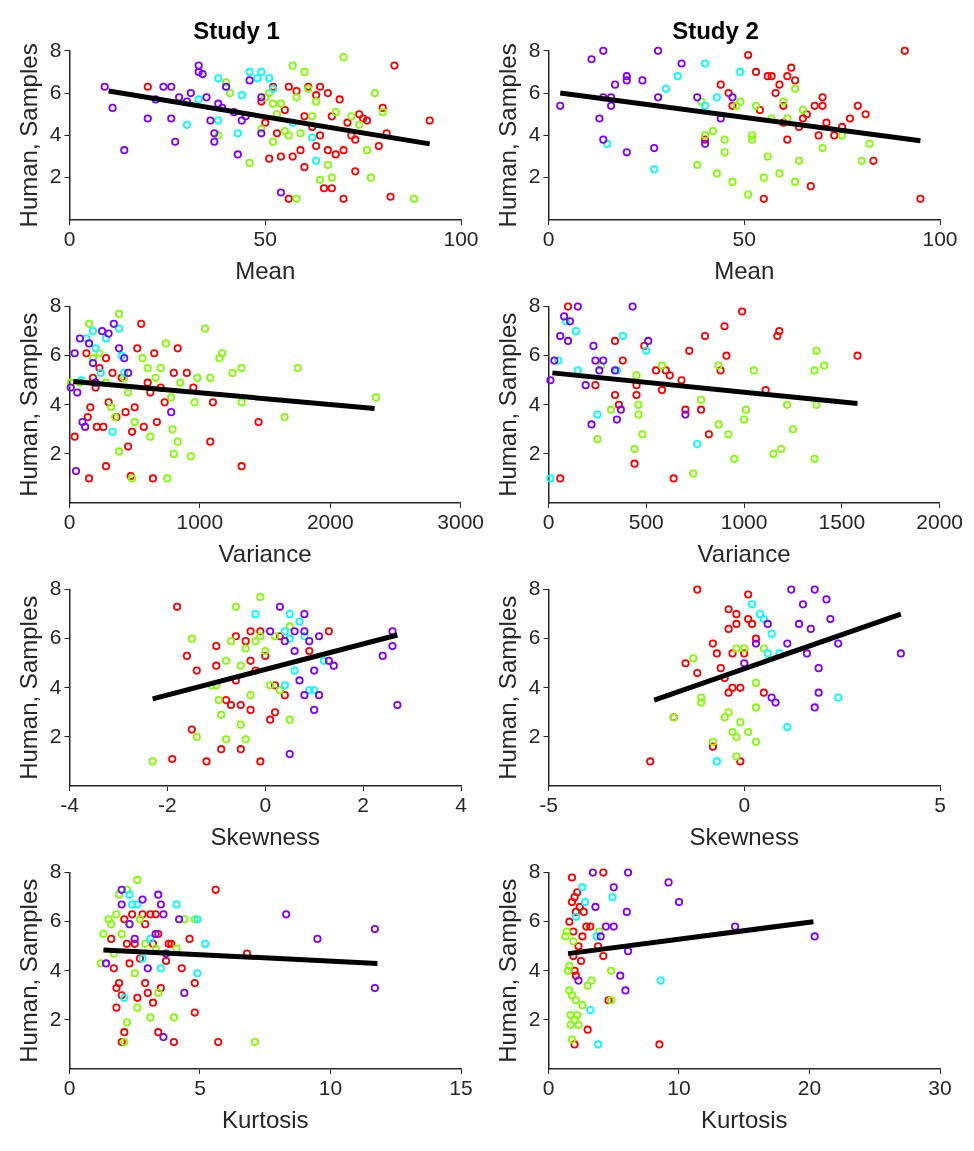 The width and height of the screenshot is (974, 1151). What do you see at coordinates (715, 31) in the screenshot?
I see `chart-title: Study 2` at bounding box center [715, 31].